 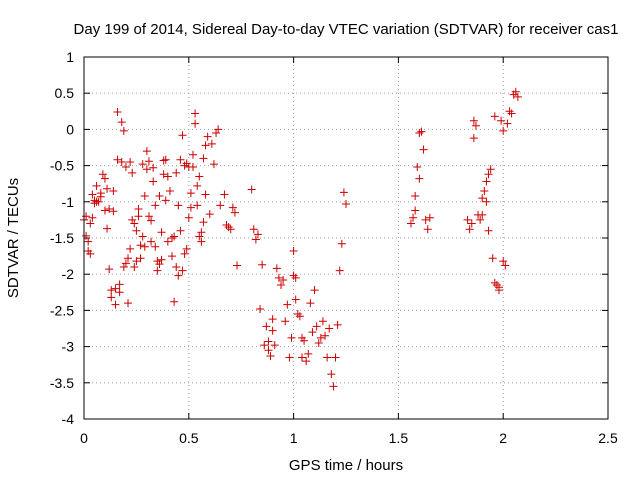 I want to click on y-tick-label: 0.5, so click(x=65, y=93).